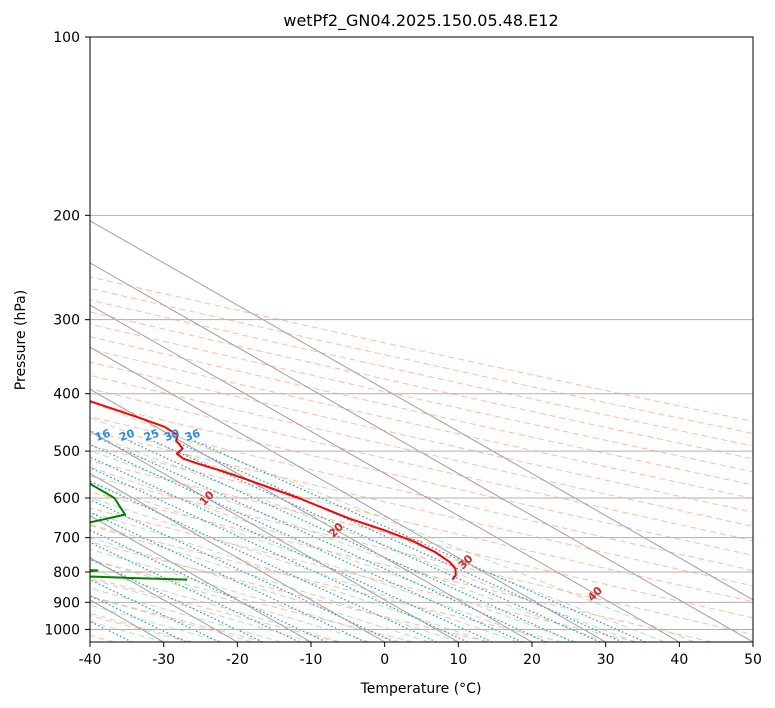  What do you see at coordinates (606, 660) in the screenshot?
I see `x-tick-label: 30` at bounding box center [606, 660].